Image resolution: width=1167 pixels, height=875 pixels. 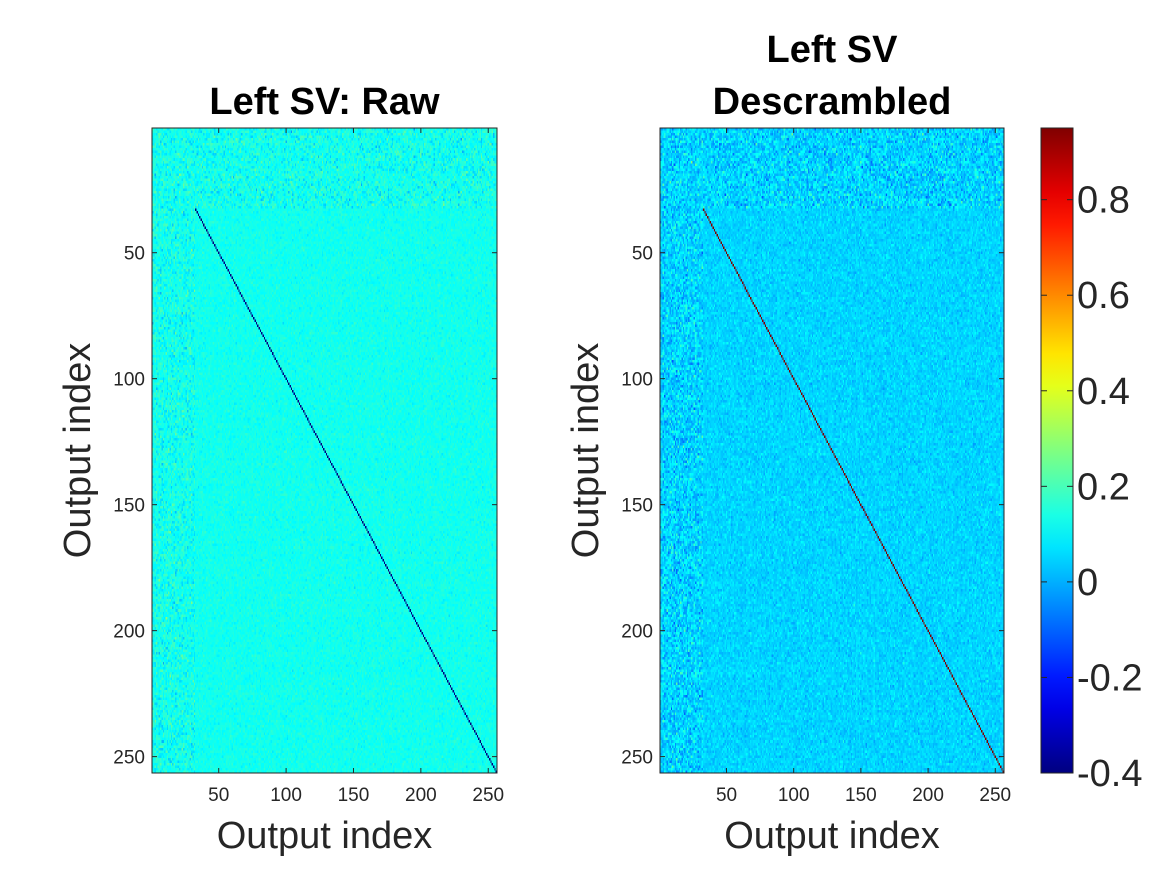 What do you see at coordinates (1103, 201) in the screenshot?
I see `colorbar-tick-label: 0.8` at bounding box center [1103, 201].